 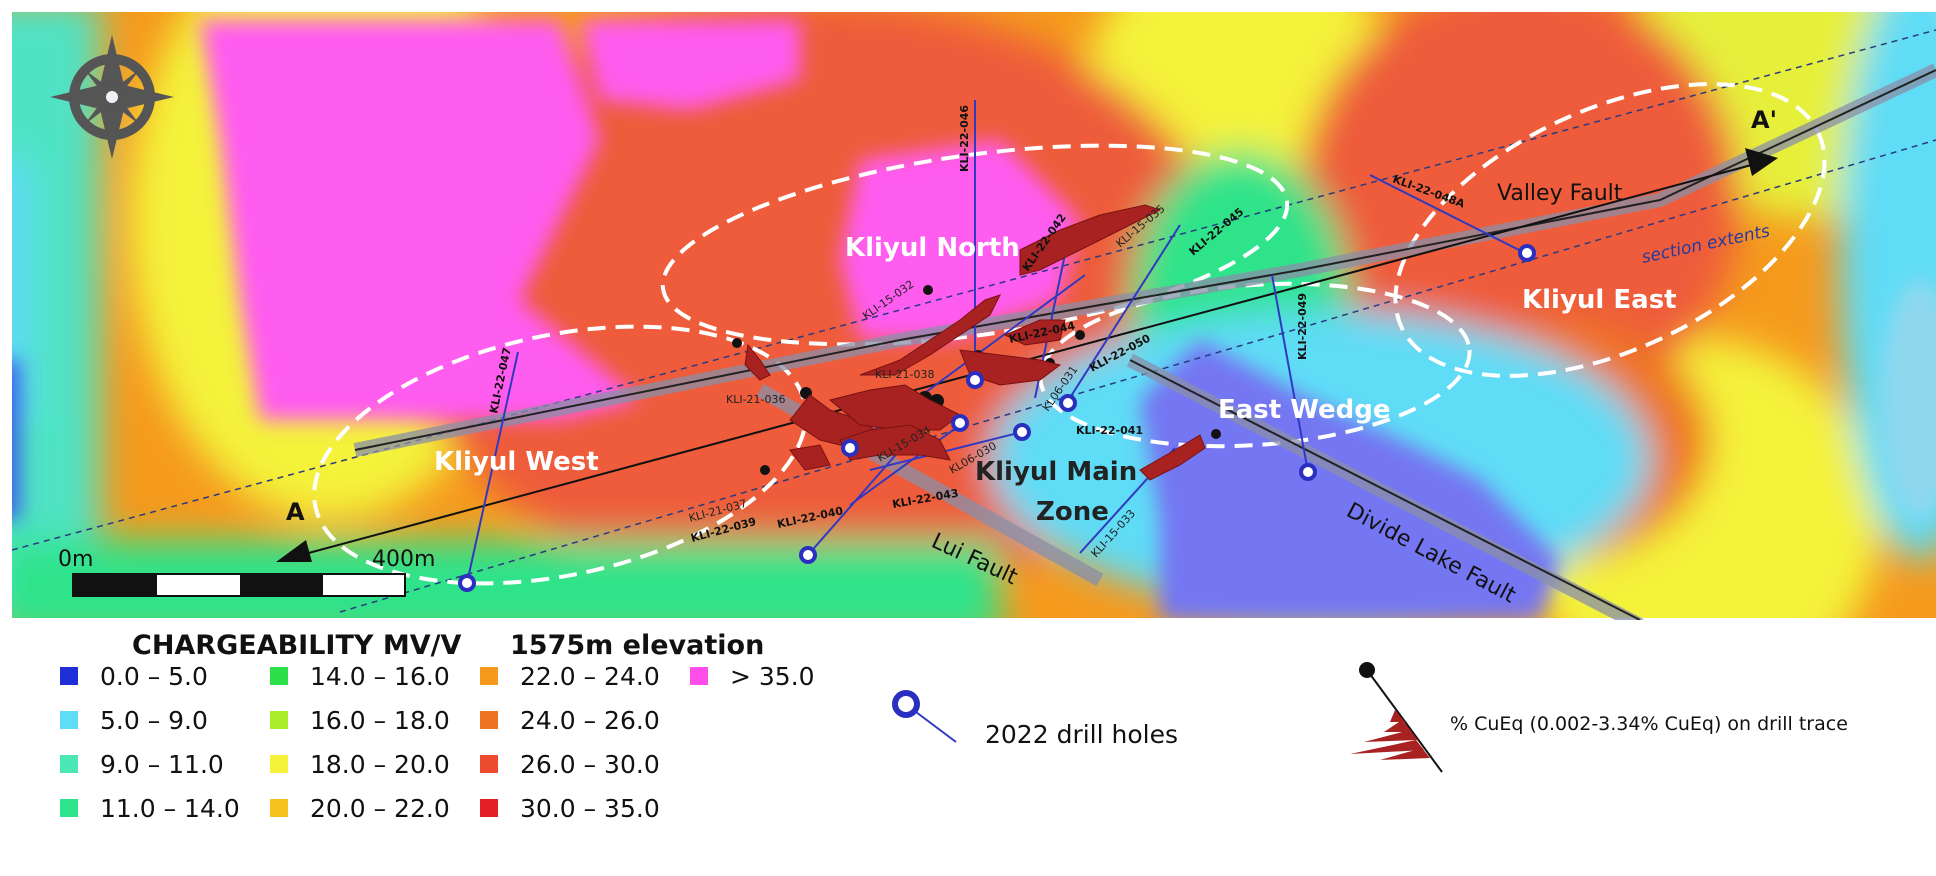 What do you see at coordinates (590, 764) in the screenshot?
I see `legend-class-label: 26.0 – 30.0` at bounding box center [590, 764].